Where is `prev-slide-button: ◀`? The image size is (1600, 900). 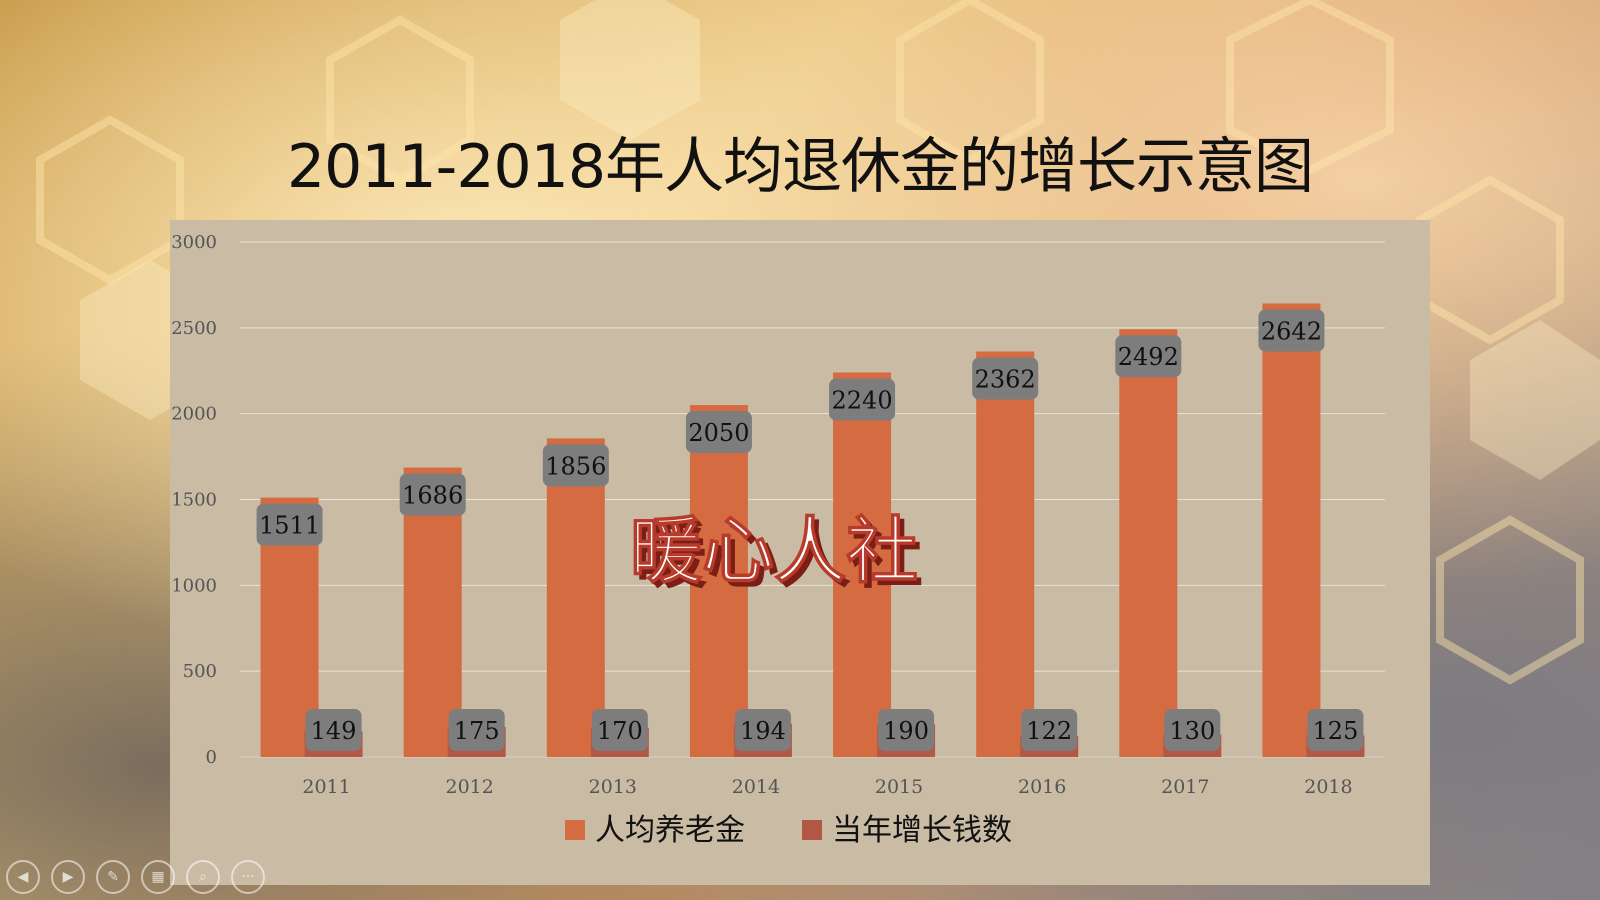 prev-slide-button: ◀ is located at coordinates (23, 877).